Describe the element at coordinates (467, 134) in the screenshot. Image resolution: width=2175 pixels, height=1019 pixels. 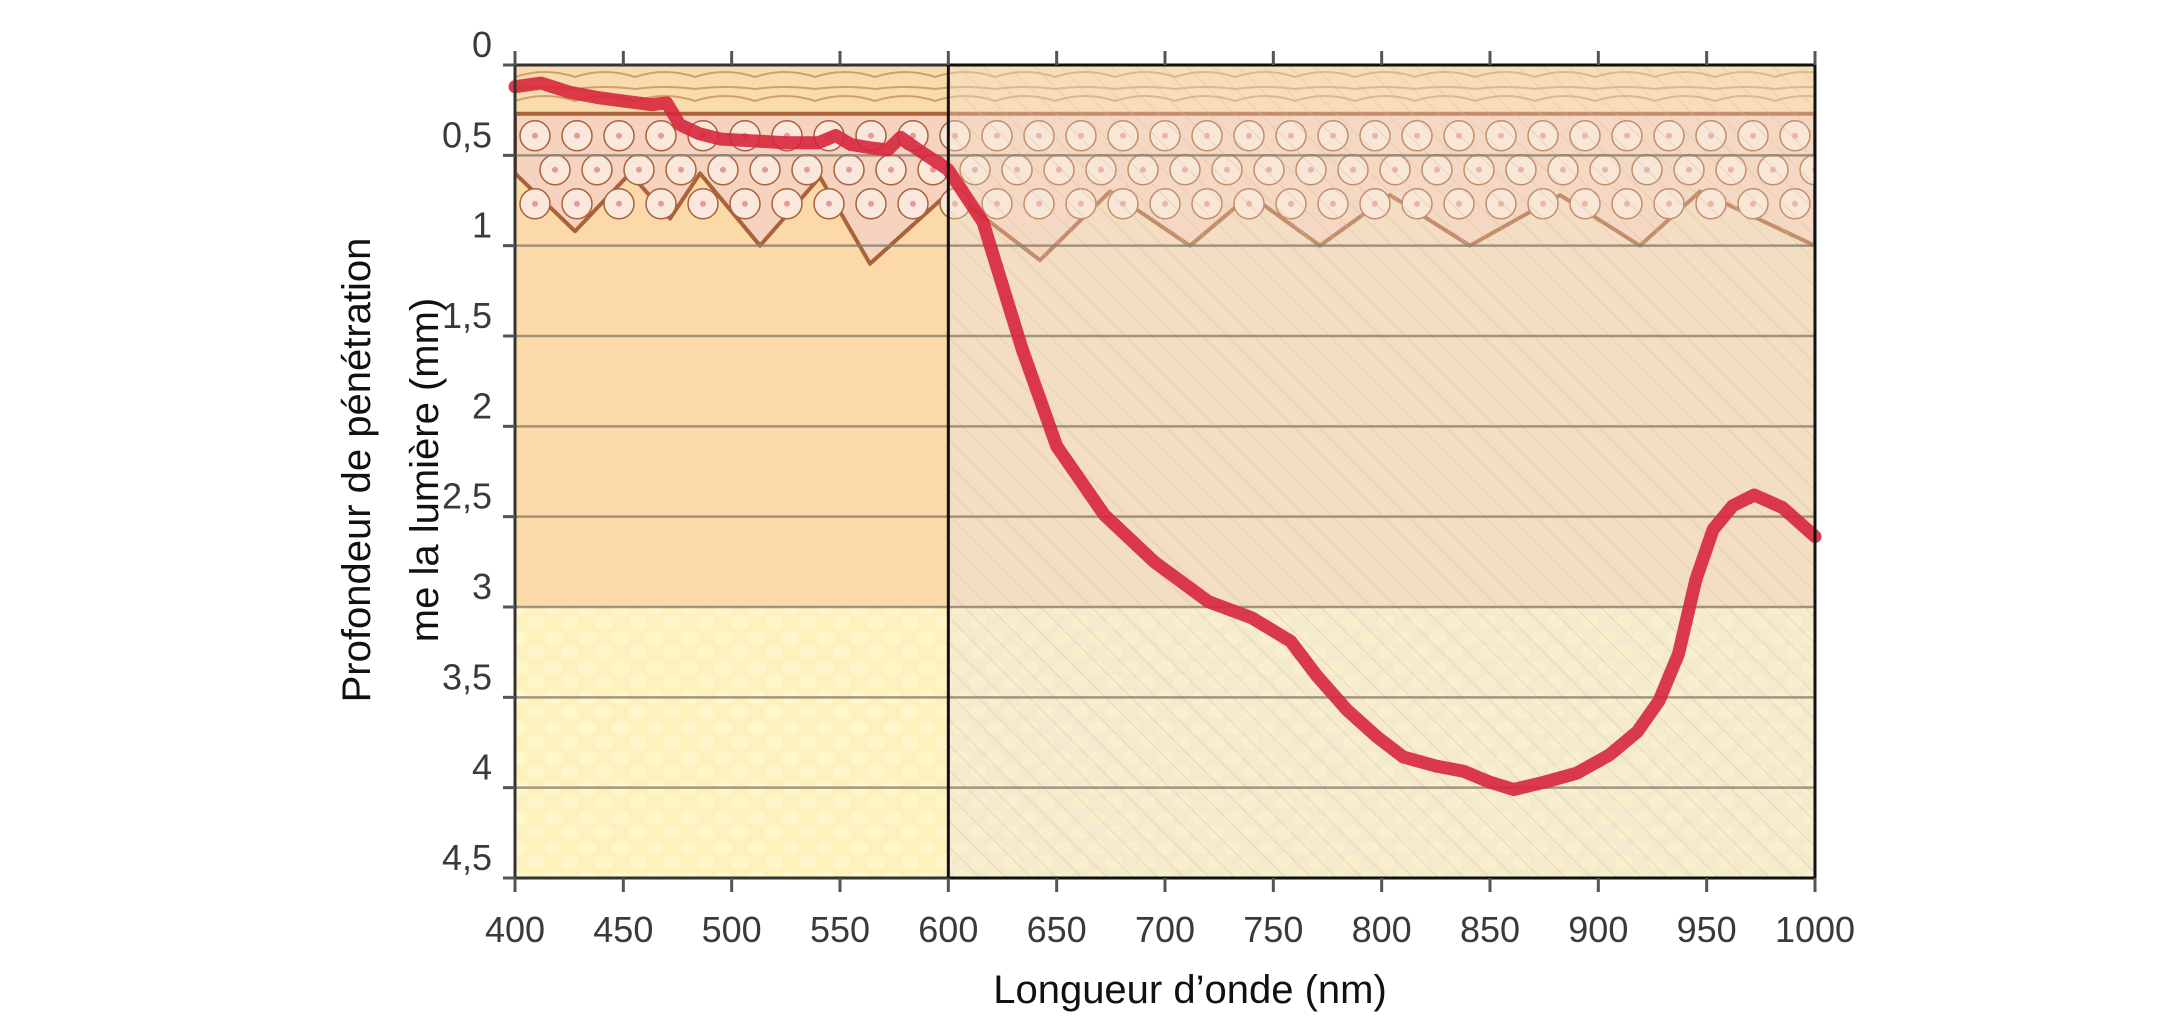
I see `y-tick-label: 0,5` at that location.